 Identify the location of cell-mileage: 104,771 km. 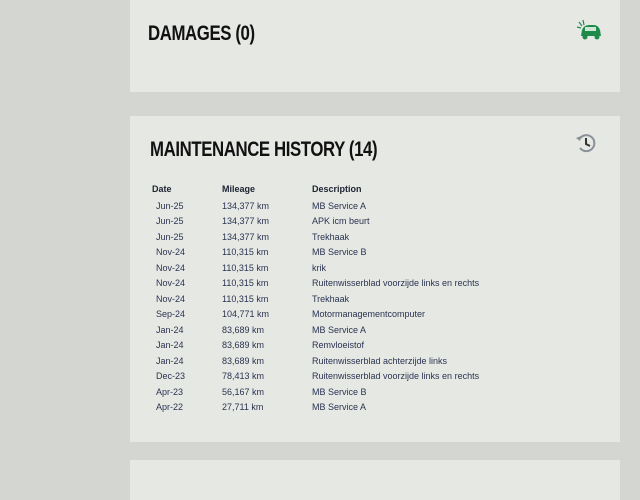
(246, 314).